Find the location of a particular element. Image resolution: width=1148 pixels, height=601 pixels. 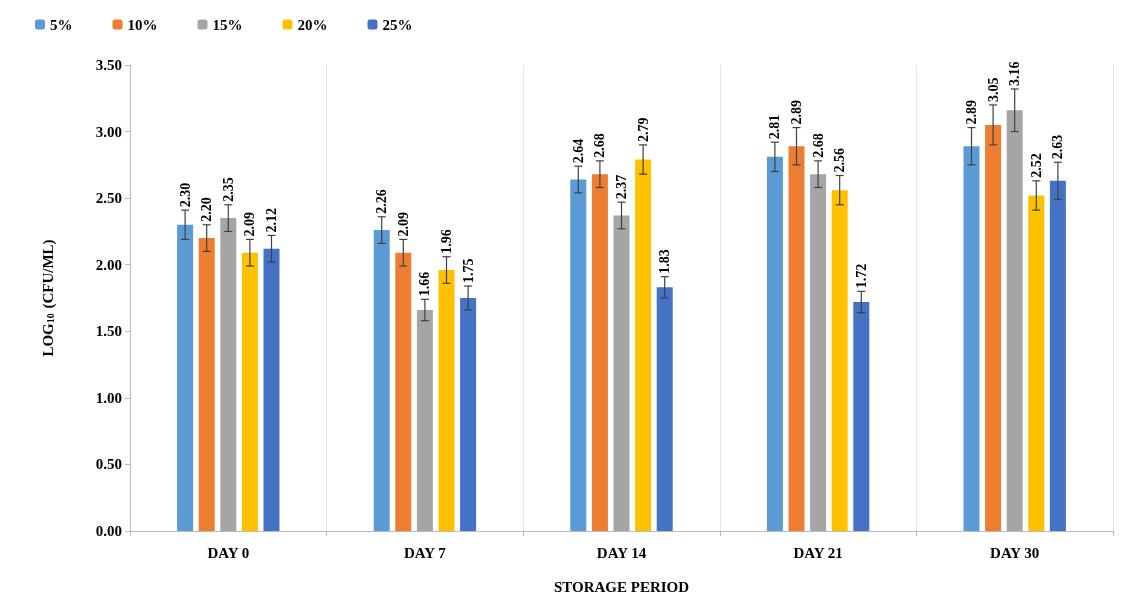

legend-label: 10% is located at coordinates (142, 24).